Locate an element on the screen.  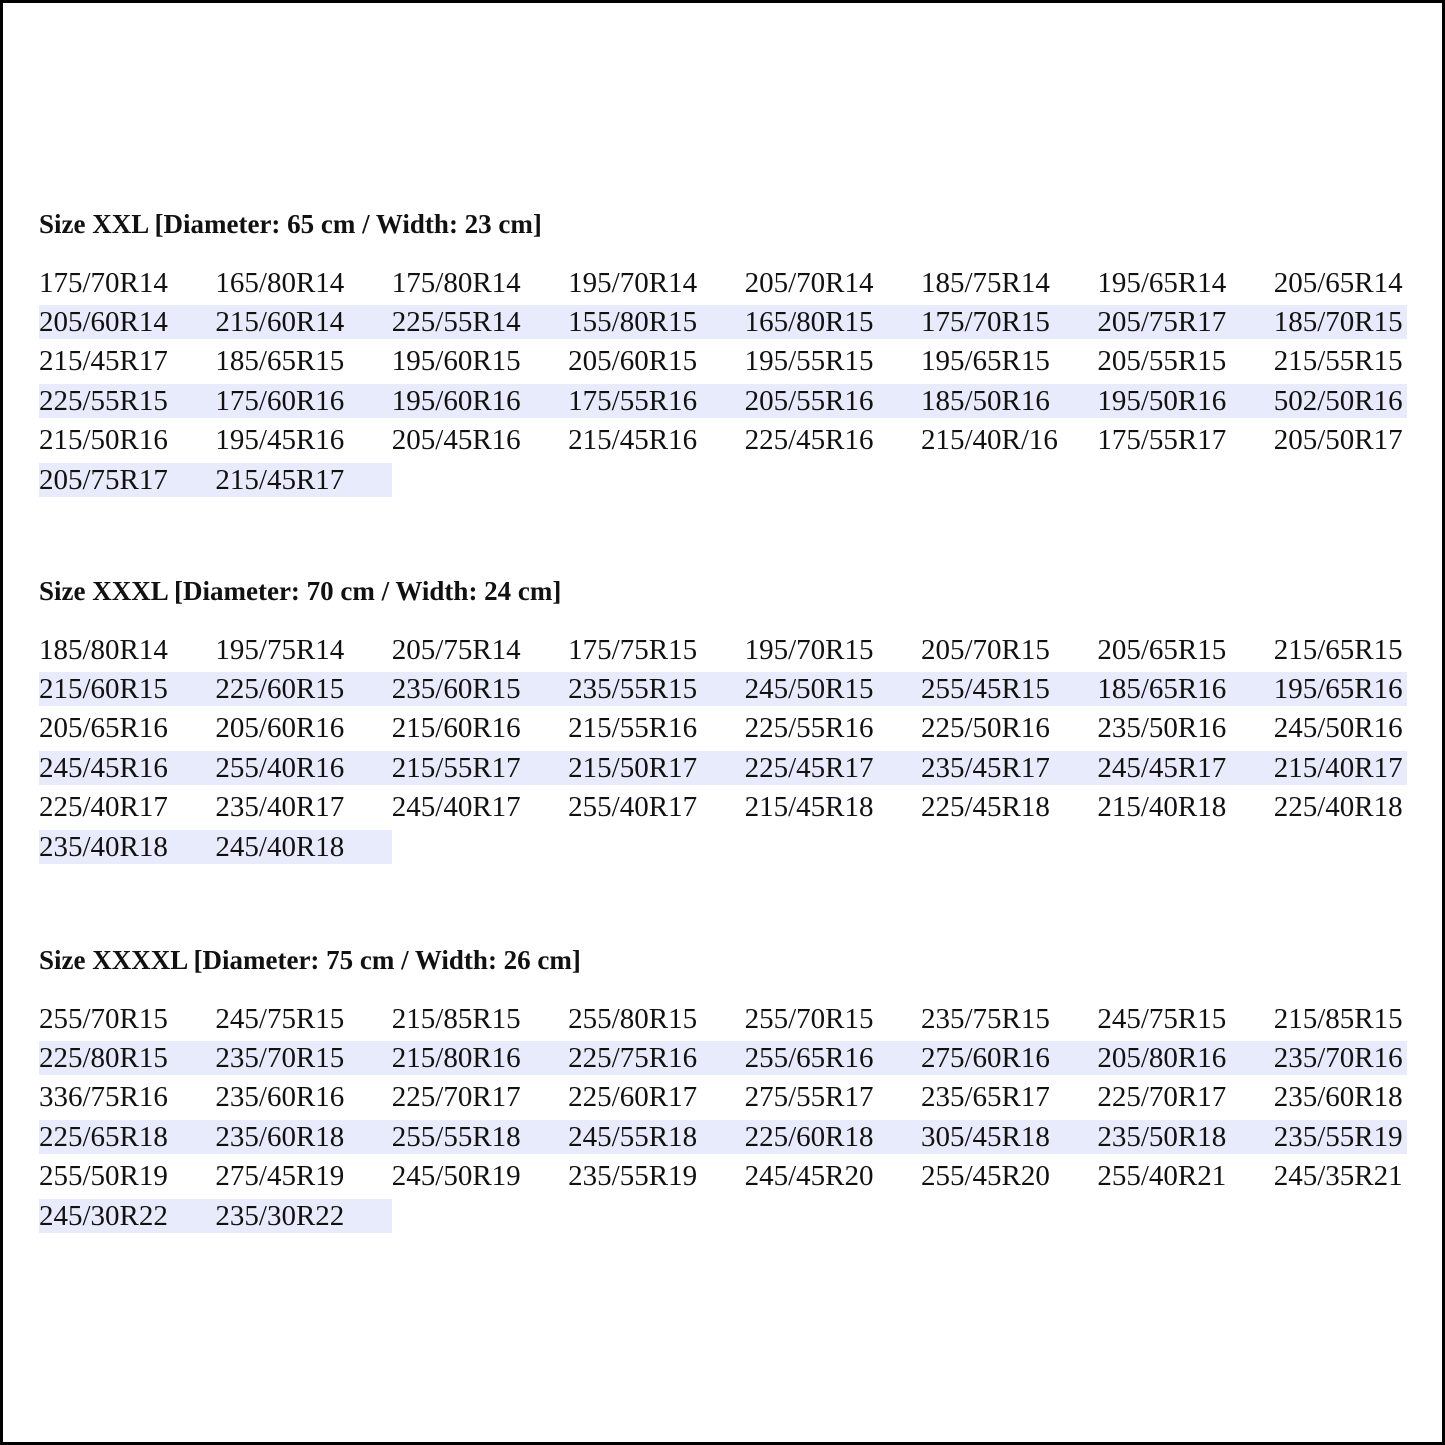
tire-size-cell: 336/75R16 is located at coordinates (103, 1097).